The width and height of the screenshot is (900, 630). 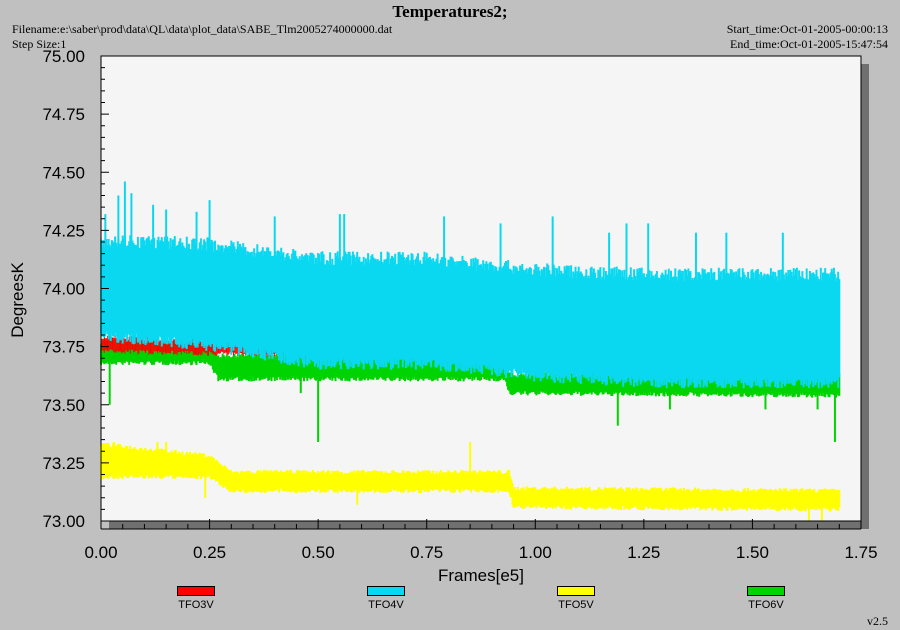 I want to click on y-axis-label: DegreesK, so click(x=17, y=300).